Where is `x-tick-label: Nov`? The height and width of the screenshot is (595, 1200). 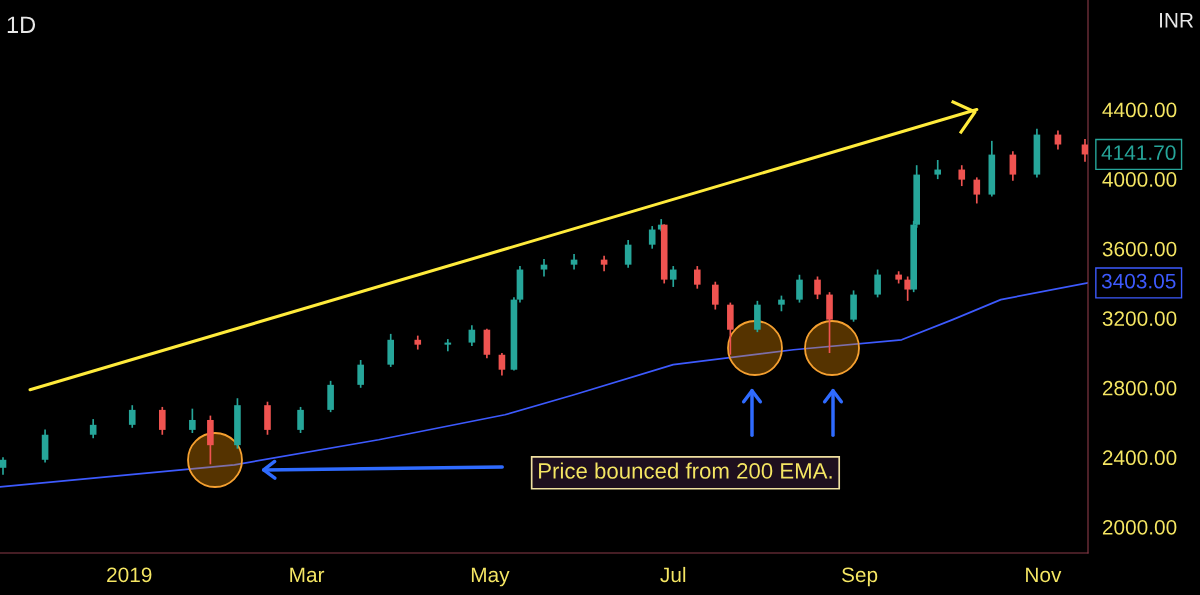
x-tick-label: Nov is located at coordinates (1044, 575).